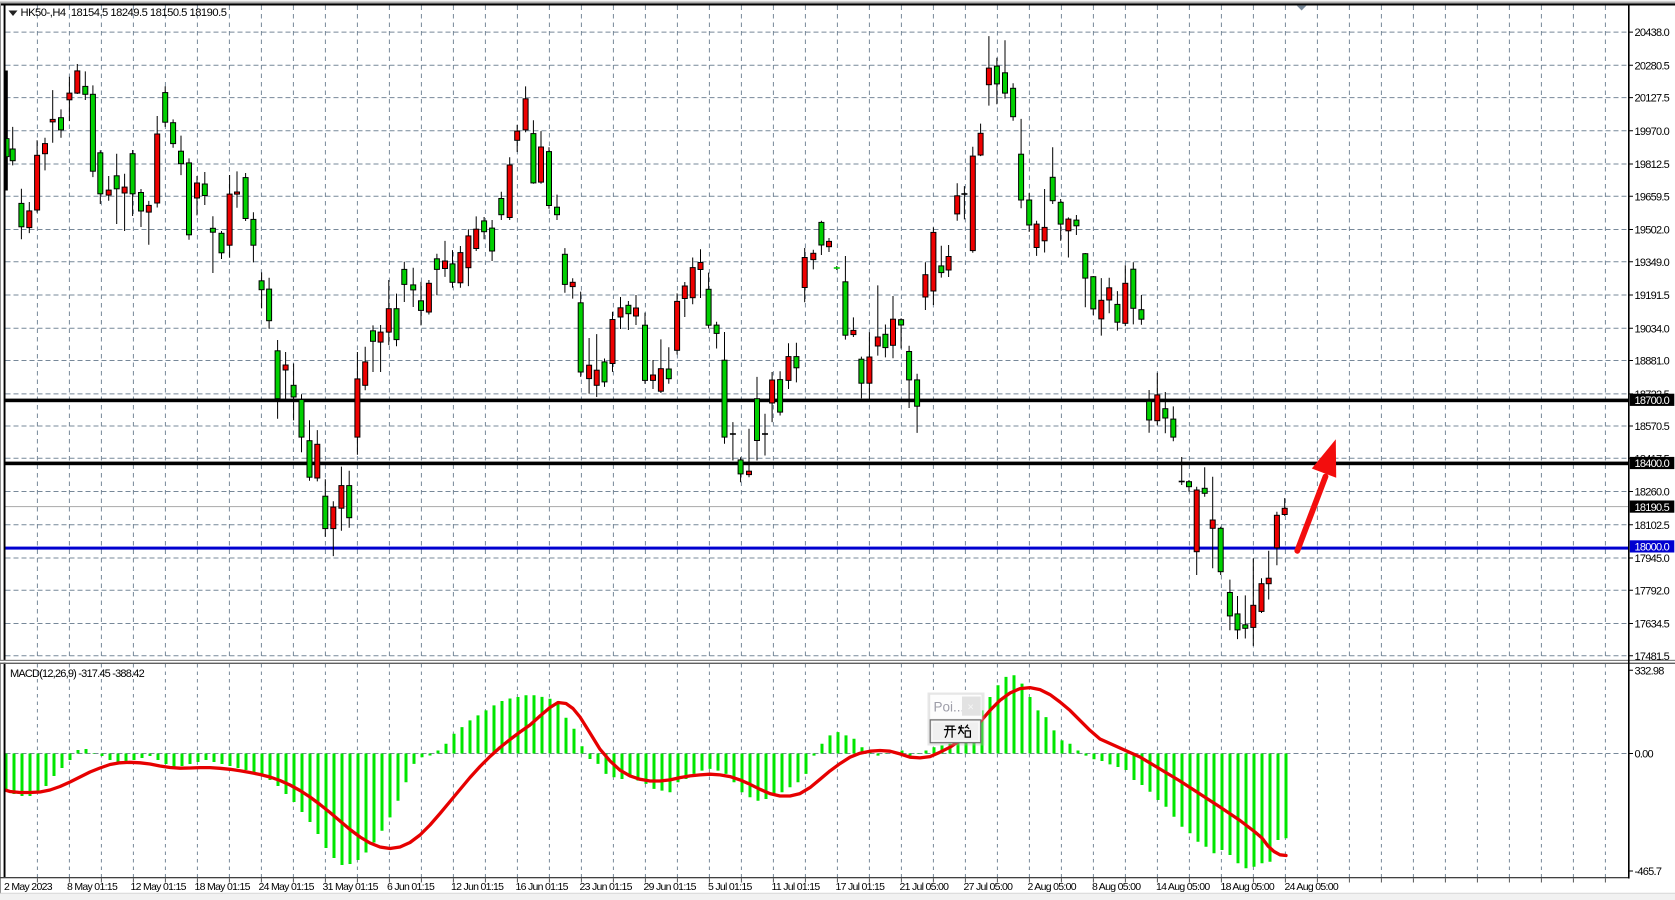 This screenshot has height=900, width=1675. What do you see at coordinates (1644, 755) in the screenshot?
I see `svg-text: 0.00` at bounding box center [1644, 755].